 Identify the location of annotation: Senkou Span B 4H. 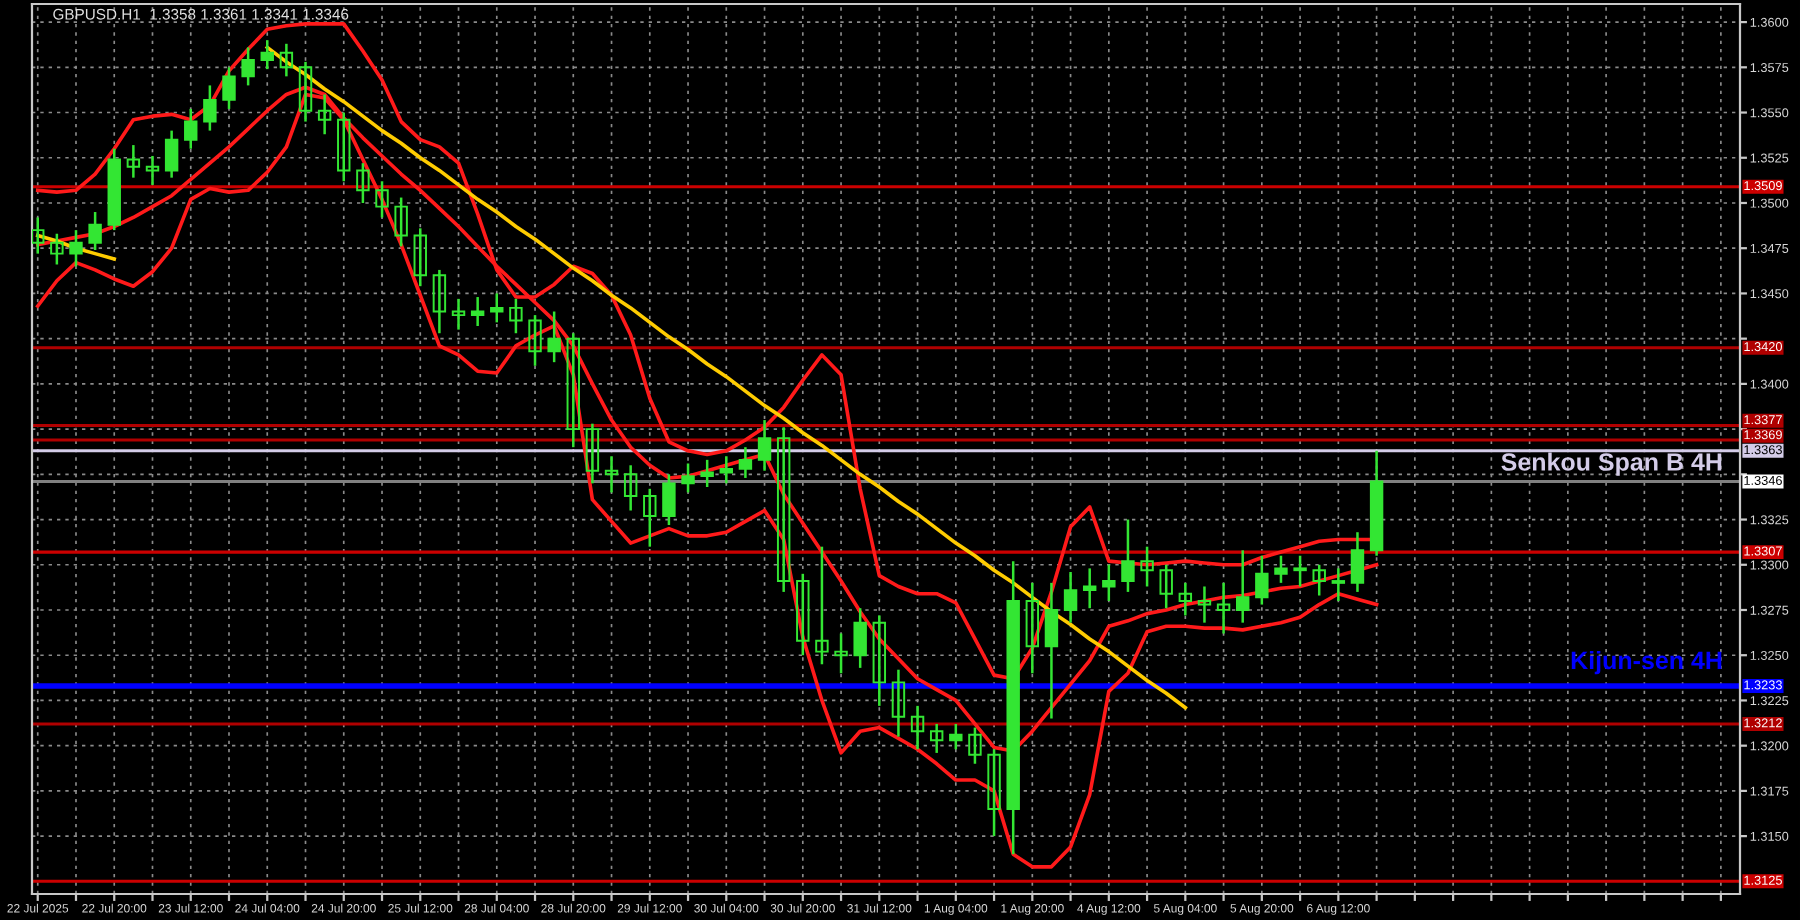
(1611, 464).